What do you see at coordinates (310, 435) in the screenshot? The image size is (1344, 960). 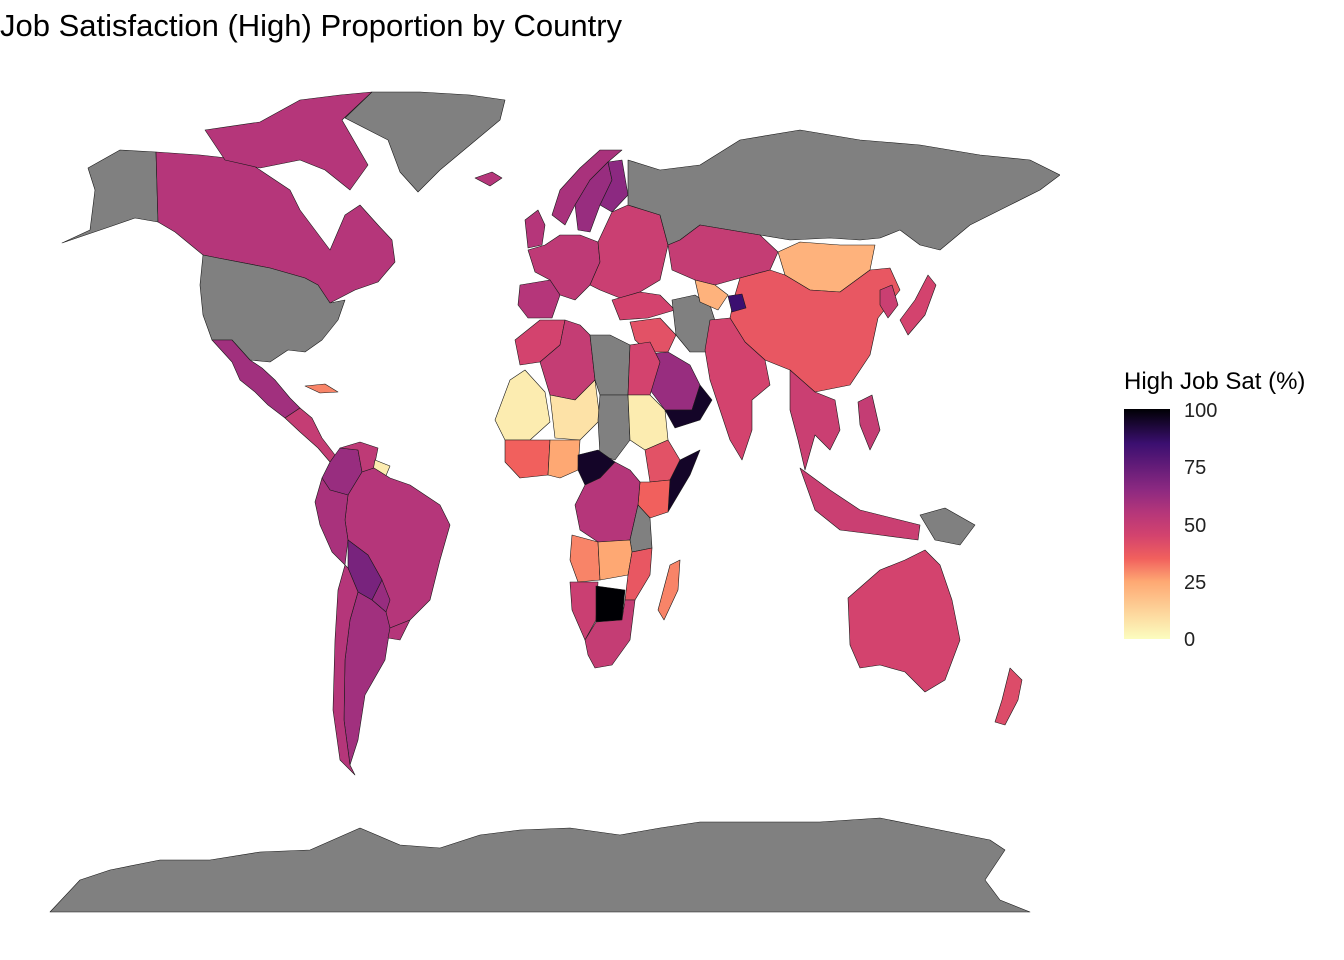 I see `region-central-america` at bounding box center [310, 435].